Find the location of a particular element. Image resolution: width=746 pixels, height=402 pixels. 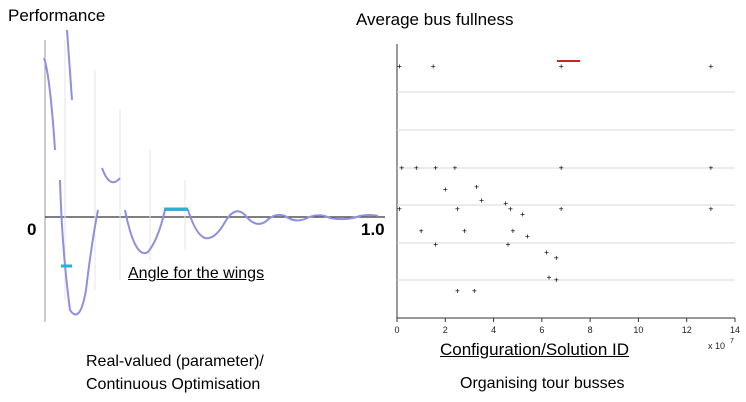

x-tick-label: 14 is located at coordinates (735, 330).